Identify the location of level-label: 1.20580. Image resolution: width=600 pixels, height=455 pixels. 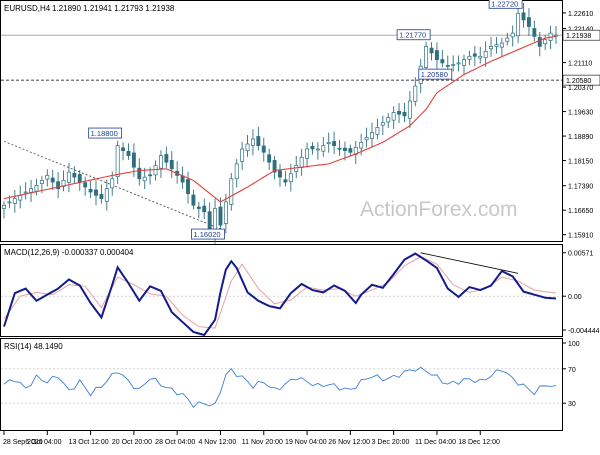
(434, 74).